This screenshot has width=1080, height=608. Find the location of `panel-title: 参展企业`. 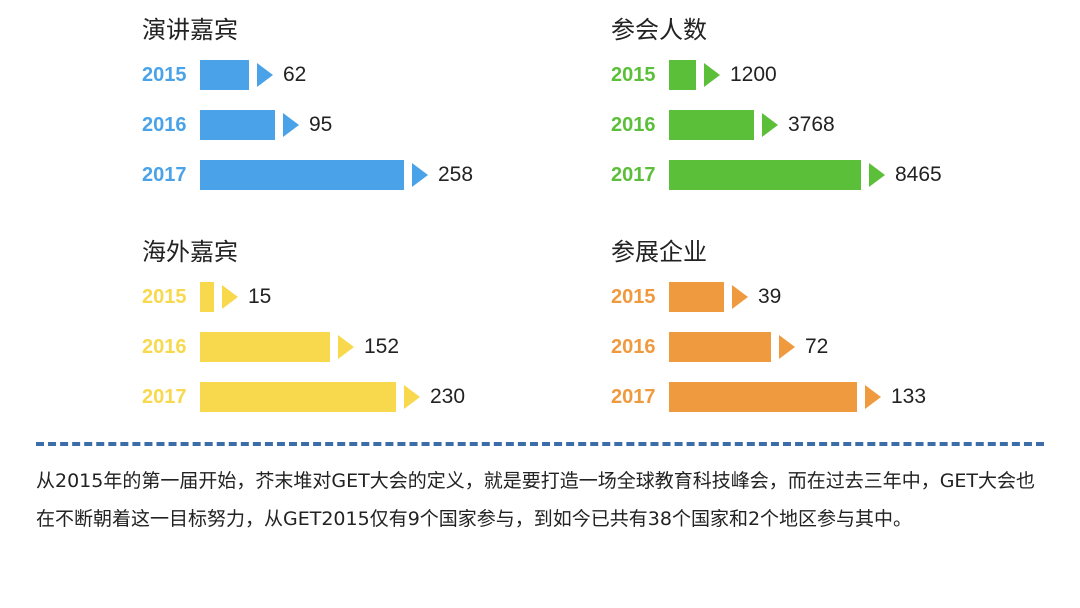

panel-title: 参展企业 is located at coordinates (659, 252).